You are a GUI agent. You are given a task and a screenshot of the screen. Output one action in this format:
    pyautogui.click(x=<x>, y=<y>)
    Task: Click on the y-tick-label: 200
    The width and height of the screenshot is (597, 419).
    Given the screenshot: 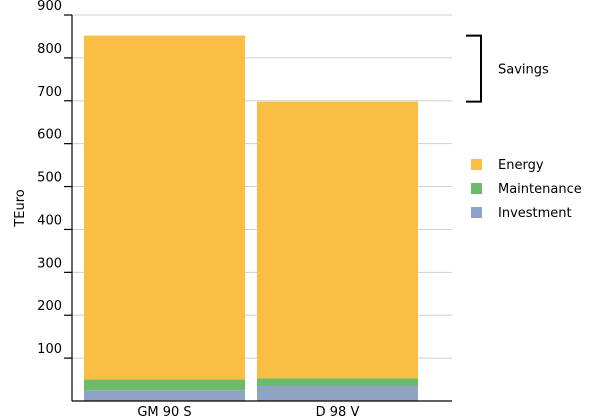 What is the action you would take?
    pyautogui.click(x=49, y=306)
    